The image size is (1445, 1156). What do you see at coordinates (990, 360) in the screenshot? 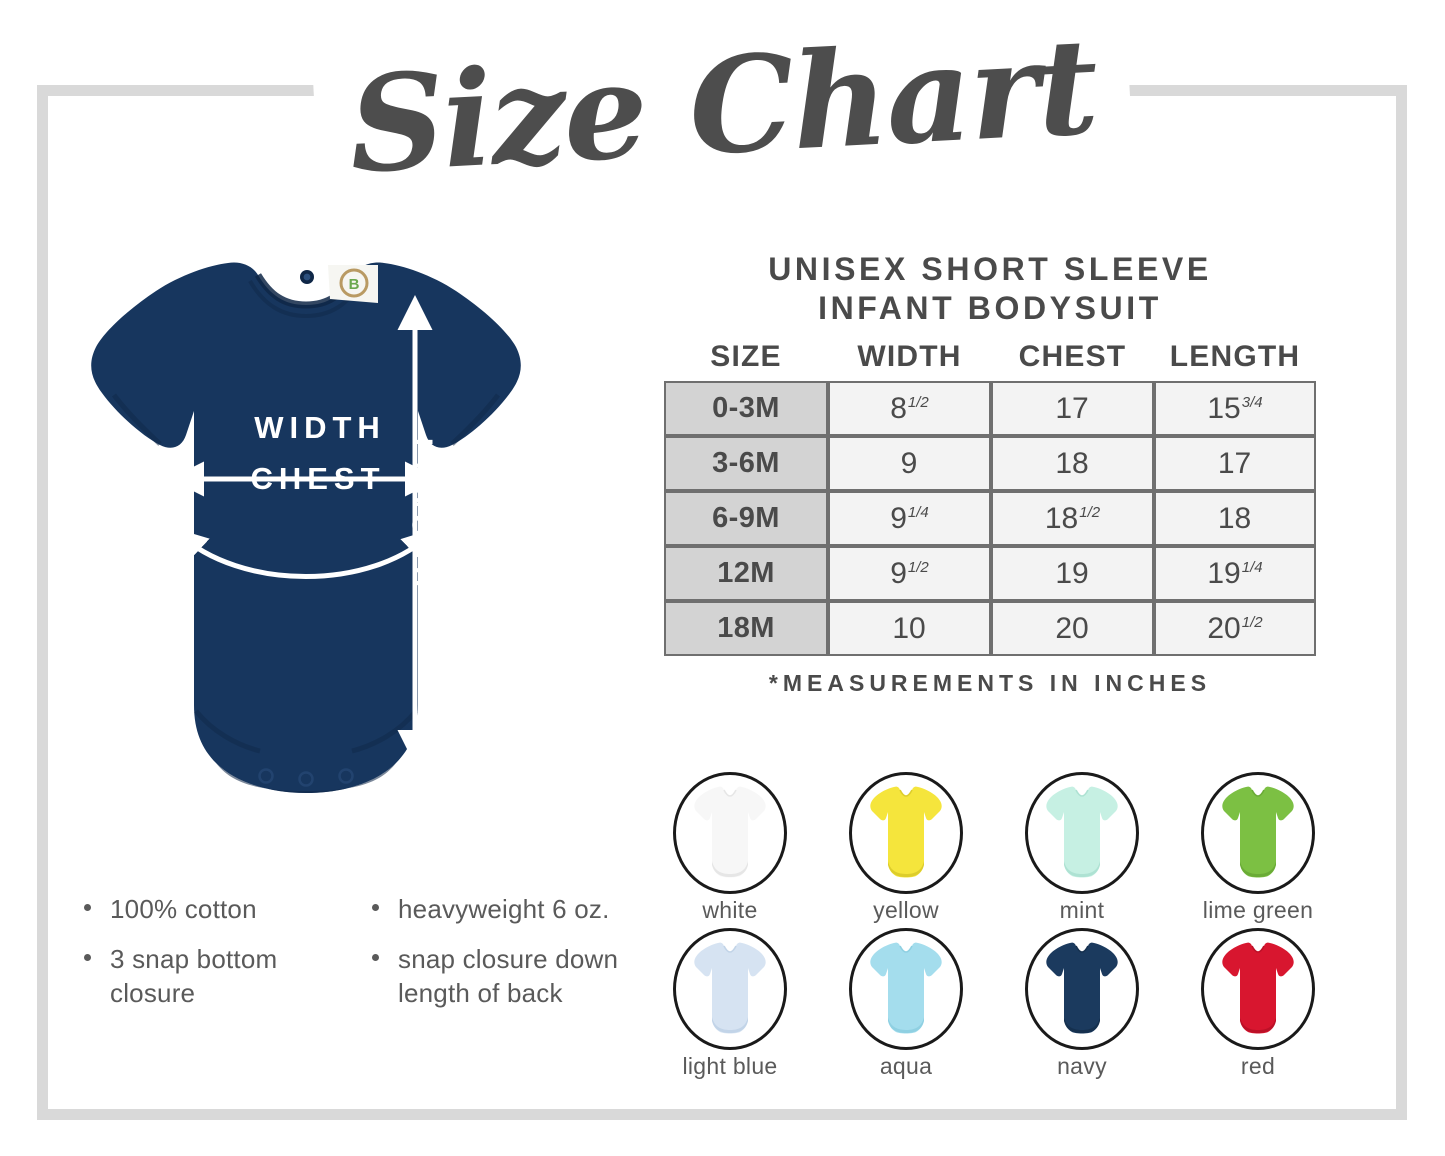
I see `table-header-row: SIZE WIDTH CHEST LENGTH` at bounding box center [990, 360].